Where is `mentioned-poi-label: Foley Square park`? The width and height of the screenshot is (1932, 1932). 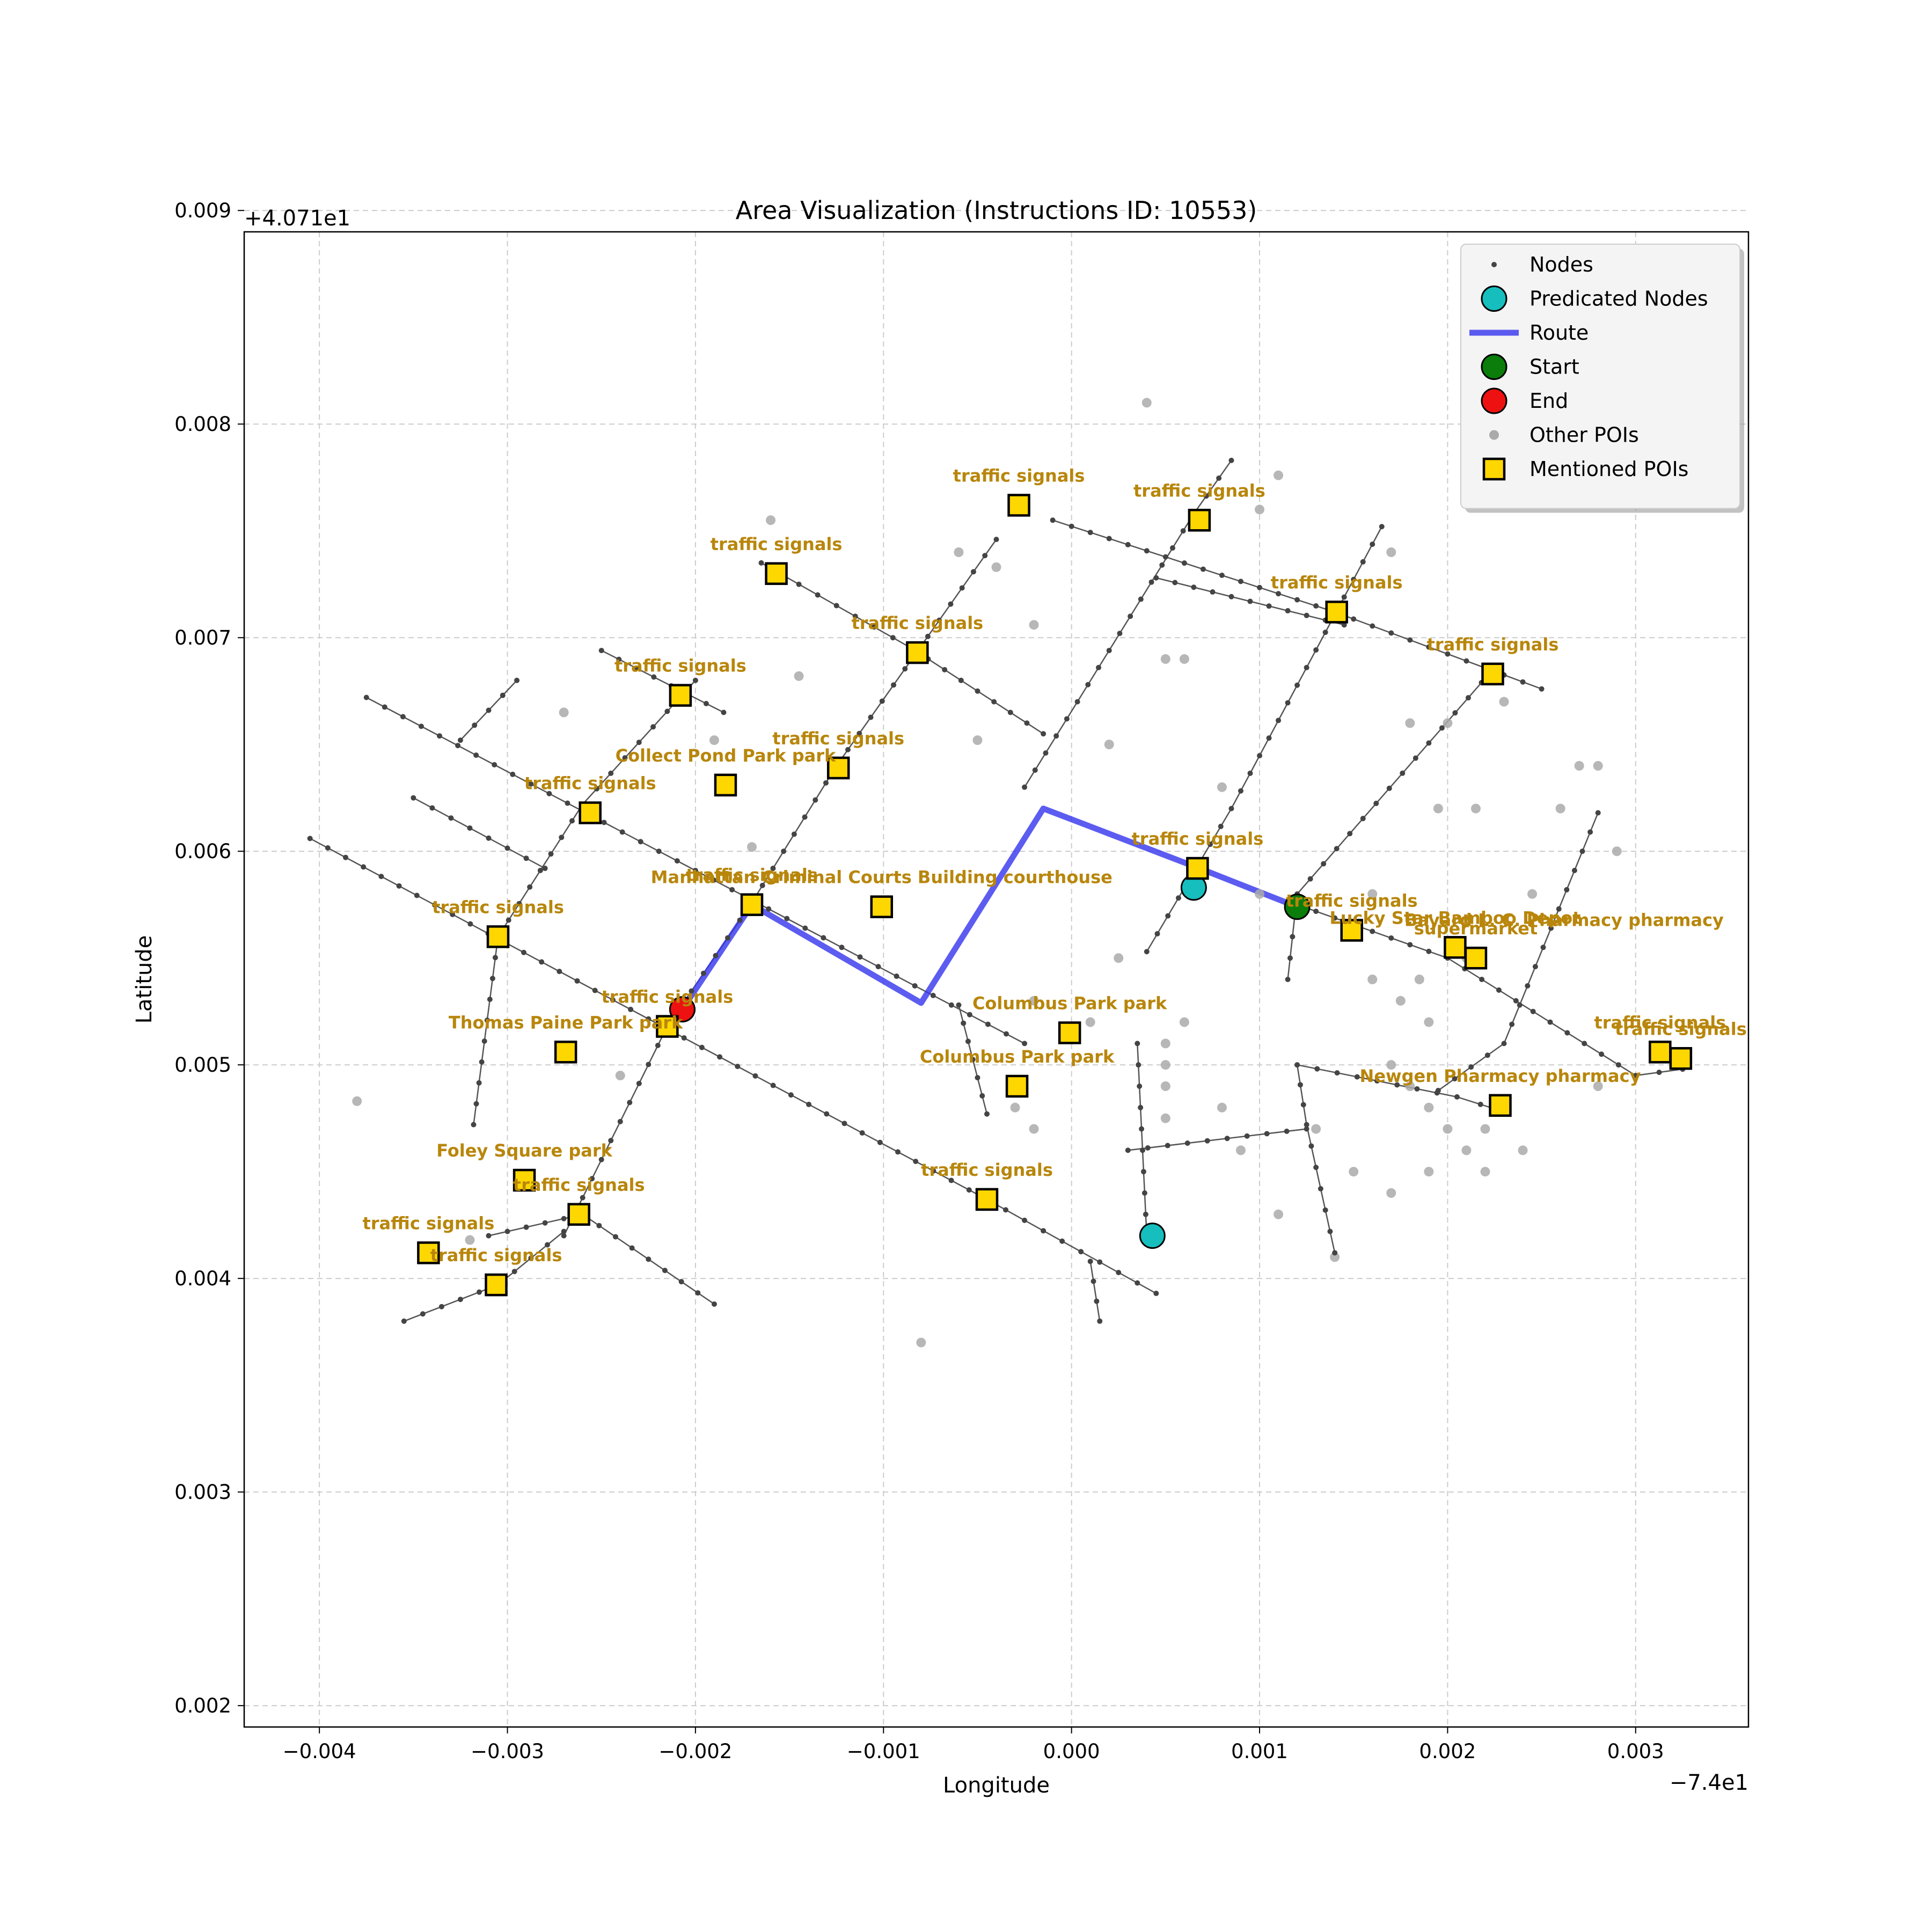 mentioned-poi-label: Foley Square park is located at coordinates (524, 1150).